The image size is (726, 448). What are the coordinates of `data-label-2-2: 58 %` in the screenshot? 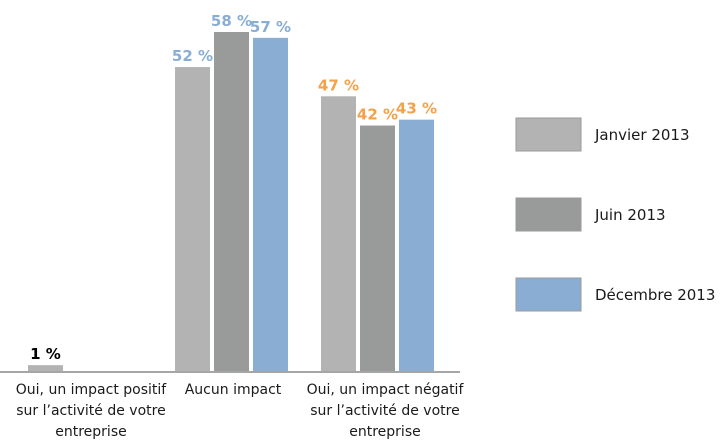 It's located at (231, 21).